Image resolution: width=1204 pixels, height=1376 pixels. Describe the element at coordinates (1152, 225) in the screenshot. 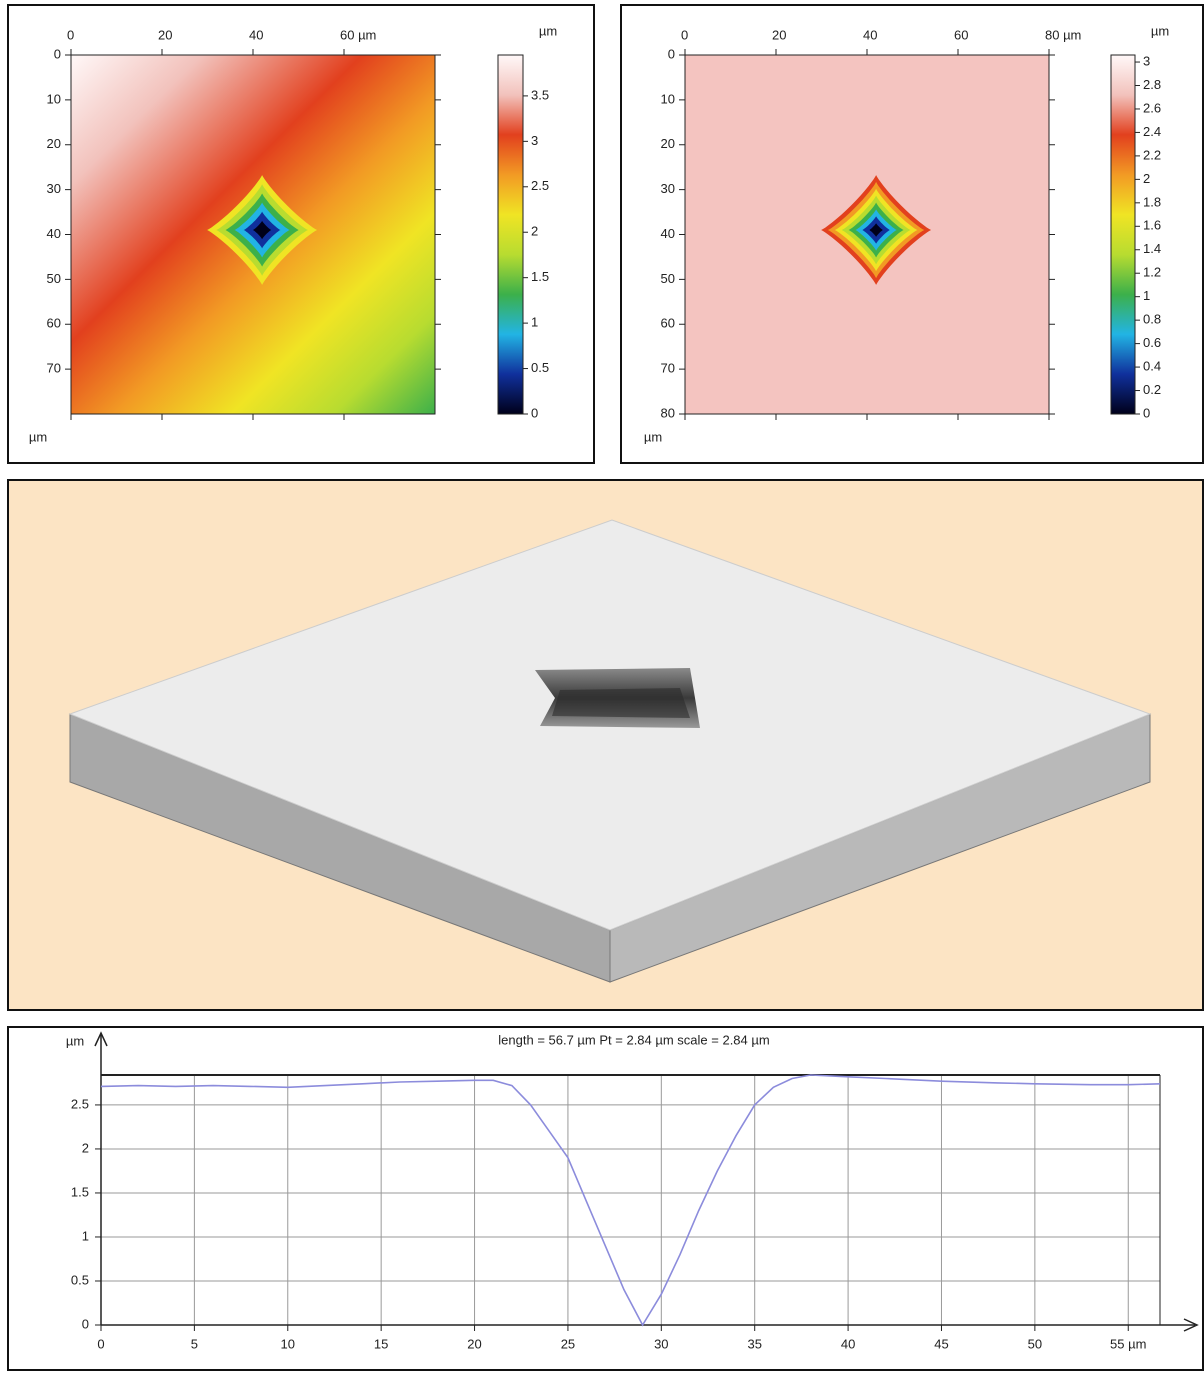

I see `colorbar-tick-label: 1.6` at that location.